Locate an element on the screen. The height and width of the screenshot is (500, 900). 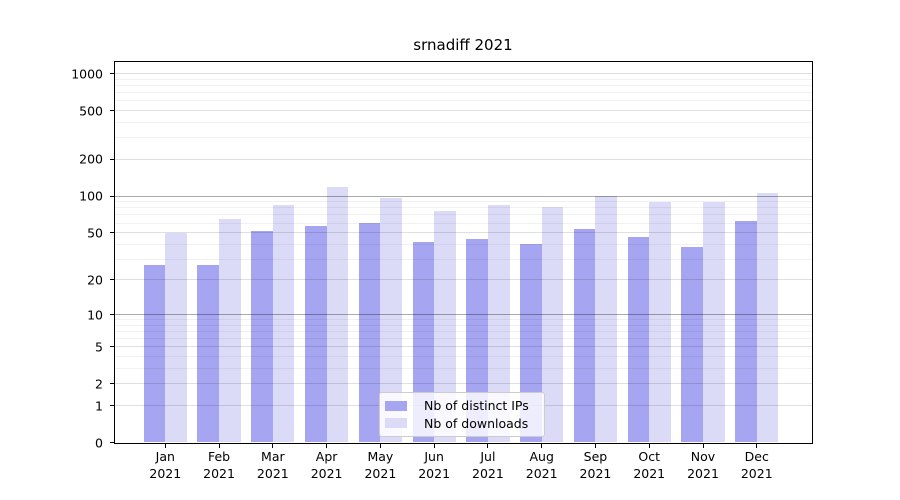
plot-spine-left is located at coordinates (114, 252).